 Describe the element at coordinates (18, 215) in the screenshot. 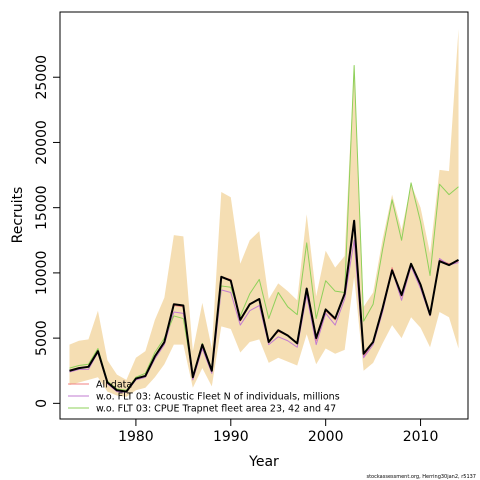

I see `y-axis-label: Recruits` at that location.